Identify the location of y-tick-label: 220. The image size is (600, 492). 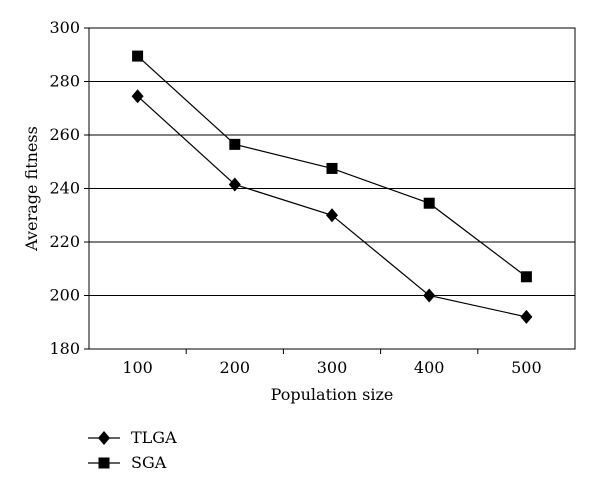
(64, 241).